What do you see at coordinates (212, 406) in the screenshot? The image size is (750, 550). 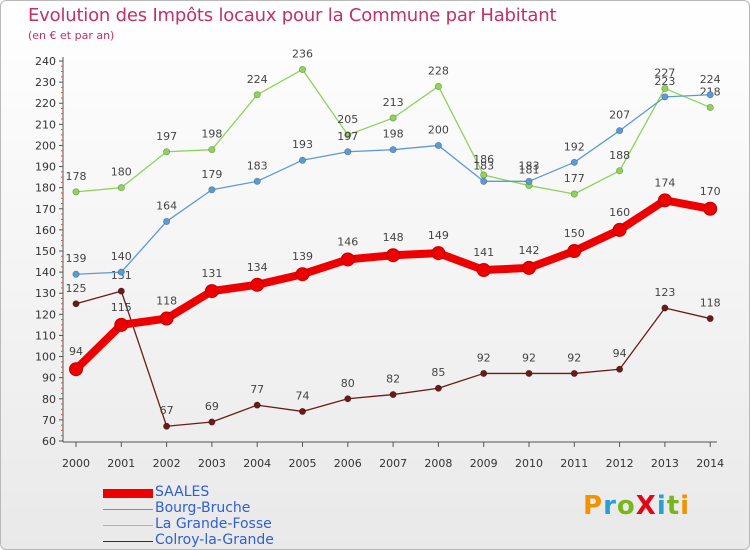 I see `data-label-colroy-la-grande: 69` at bounding box center [212, 406].